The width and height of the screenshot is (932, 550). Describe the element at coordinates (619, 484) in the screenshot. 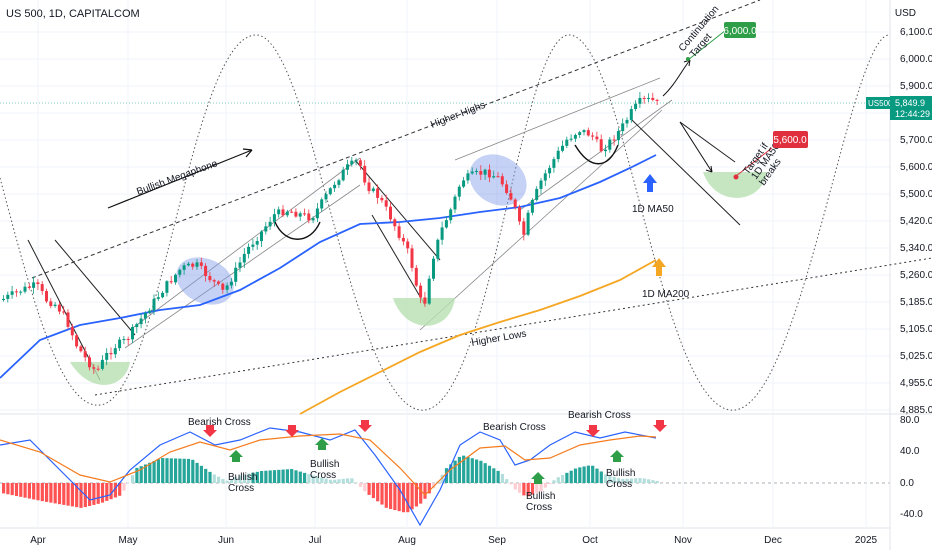

I see `bullish-cross-4b: Cross` at that location.